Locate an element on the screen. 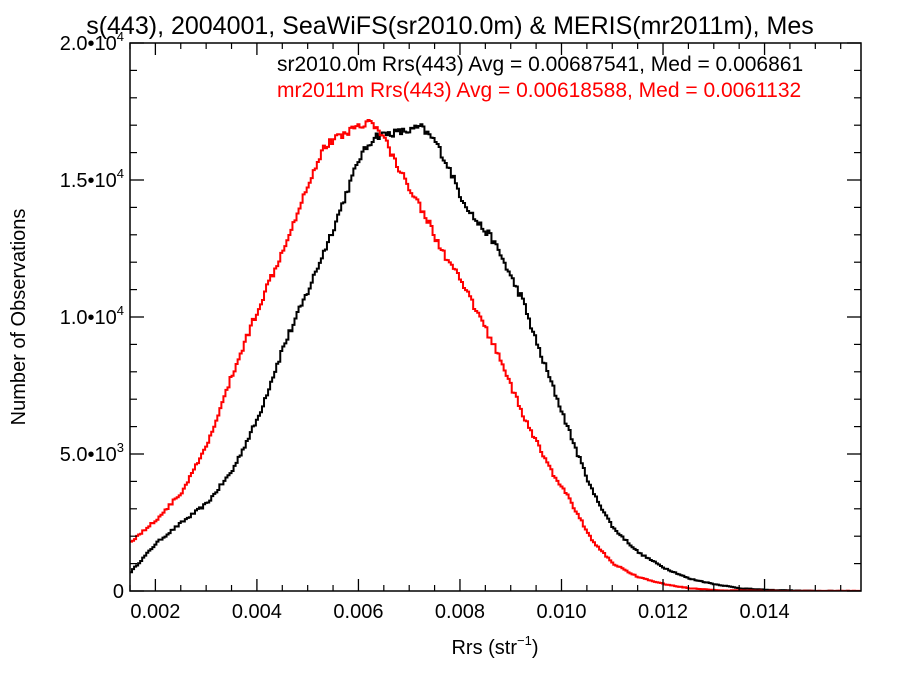 This screenshot has width=900, height=675. x-axis-label-sup: −1 is located at coordinates (524, 640).